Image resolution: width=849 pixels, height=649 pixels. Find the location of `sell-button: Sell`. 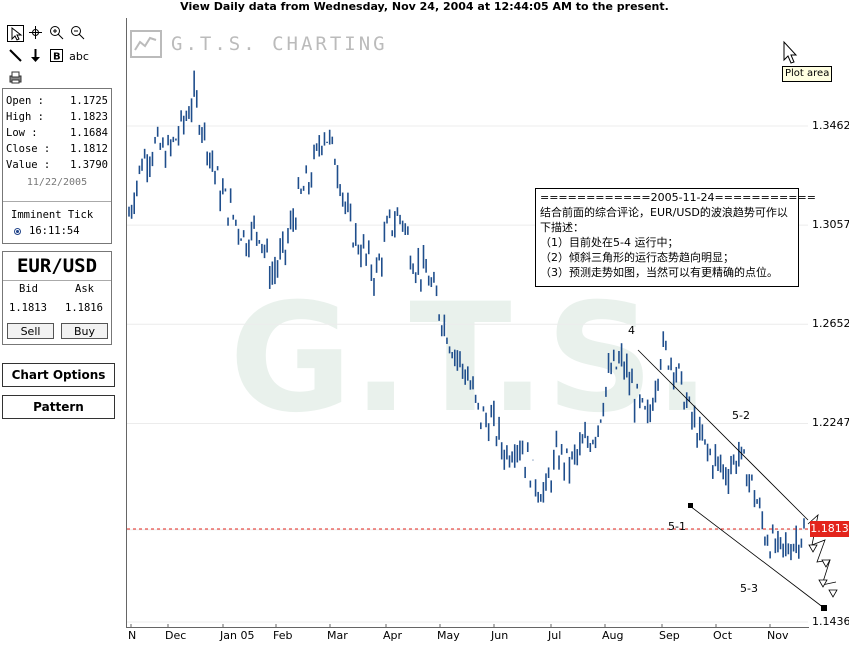

sell-button: Sell is located at coordinates (30, 331).